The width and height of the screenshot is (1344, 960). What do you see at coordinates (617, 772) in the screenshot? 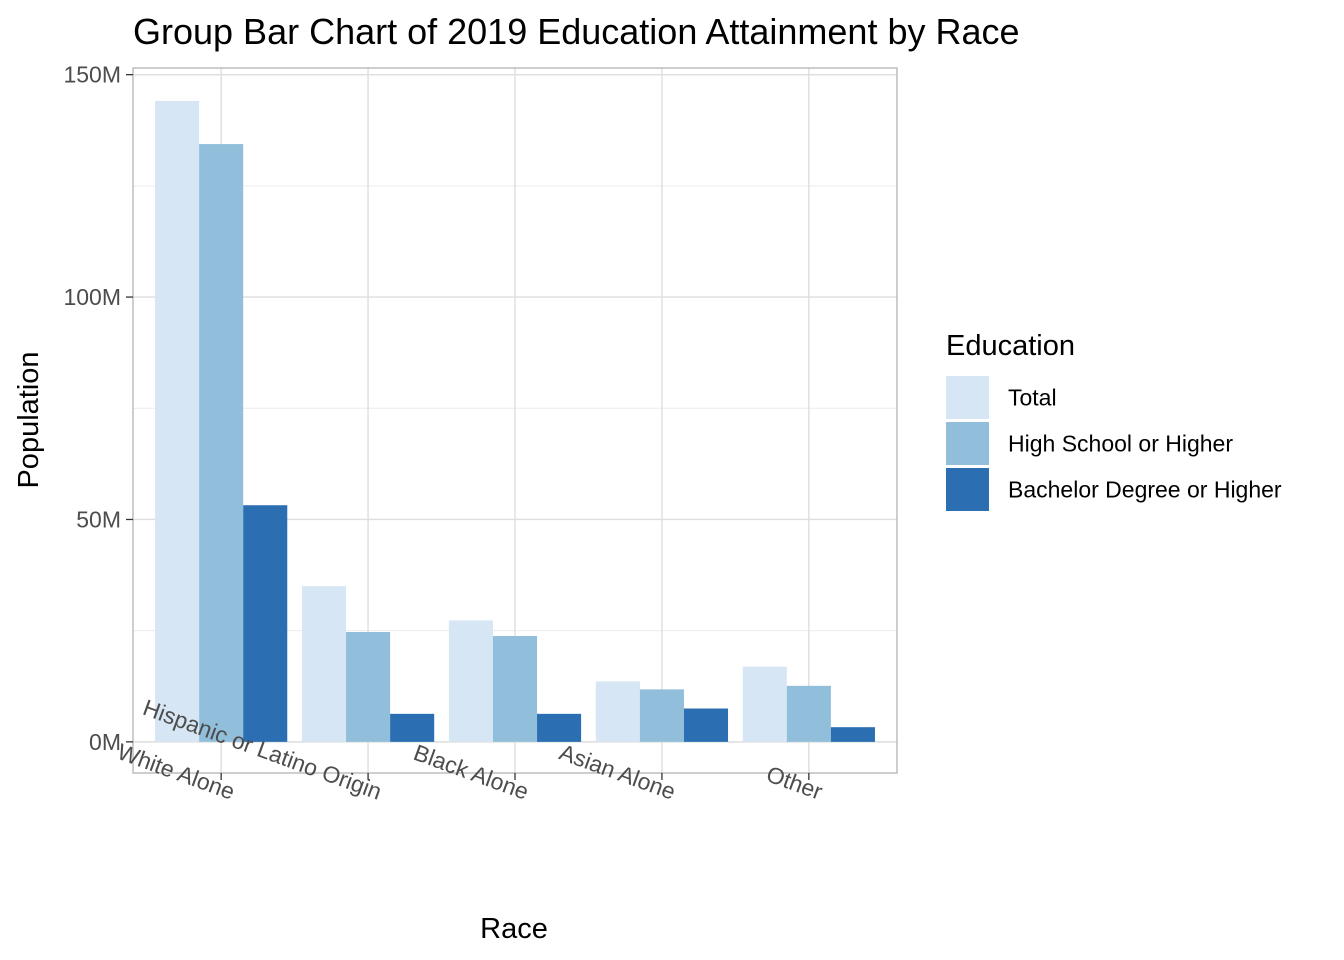
I see `x-tick-label: Asian Alone` at bounding box center [617, 772].